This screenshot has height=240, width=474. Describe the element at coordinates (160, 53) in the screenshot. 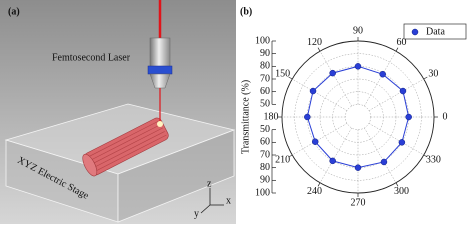

I see `objective` at that location.